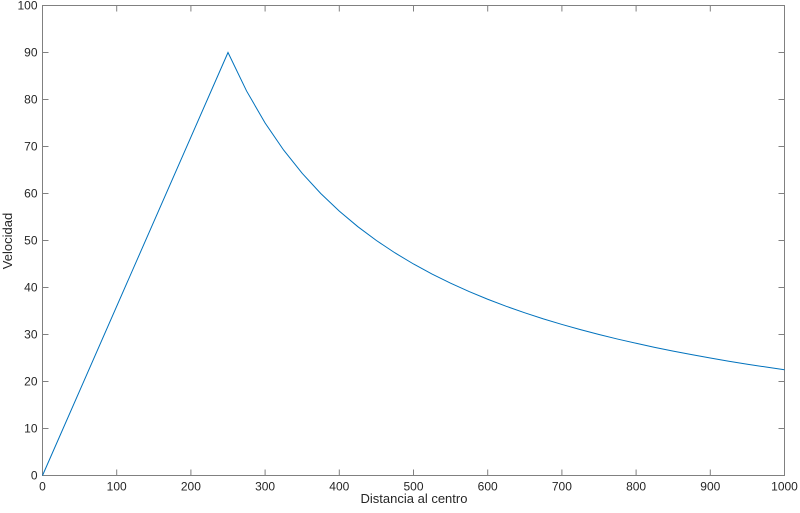 This screenshot has height=513, width=800. Describe the element at coordinates (117, 487) in the screenshot. I see `x-tick-label: 100` at that location.